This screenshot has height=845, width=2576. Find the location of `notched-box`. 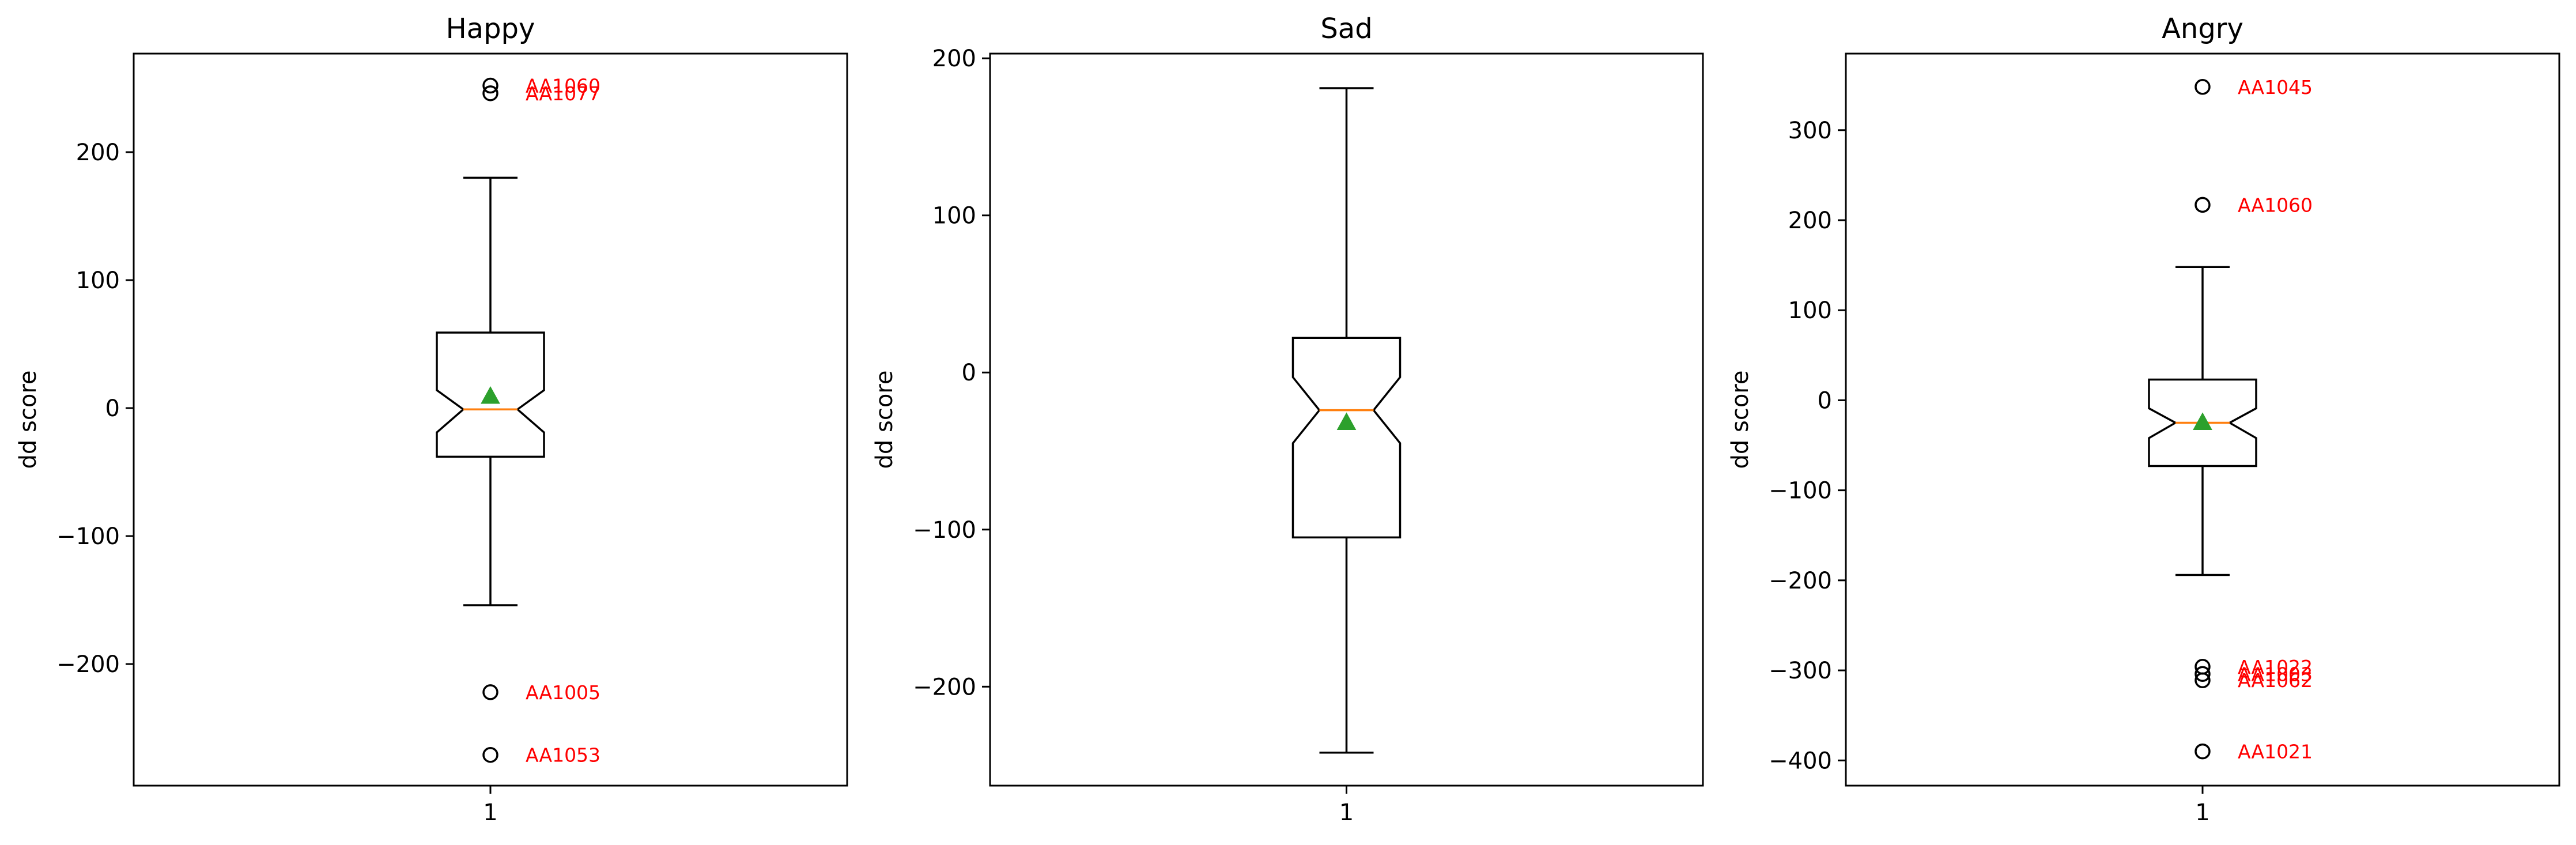

notched-box is located at coordinates (1346, 437).